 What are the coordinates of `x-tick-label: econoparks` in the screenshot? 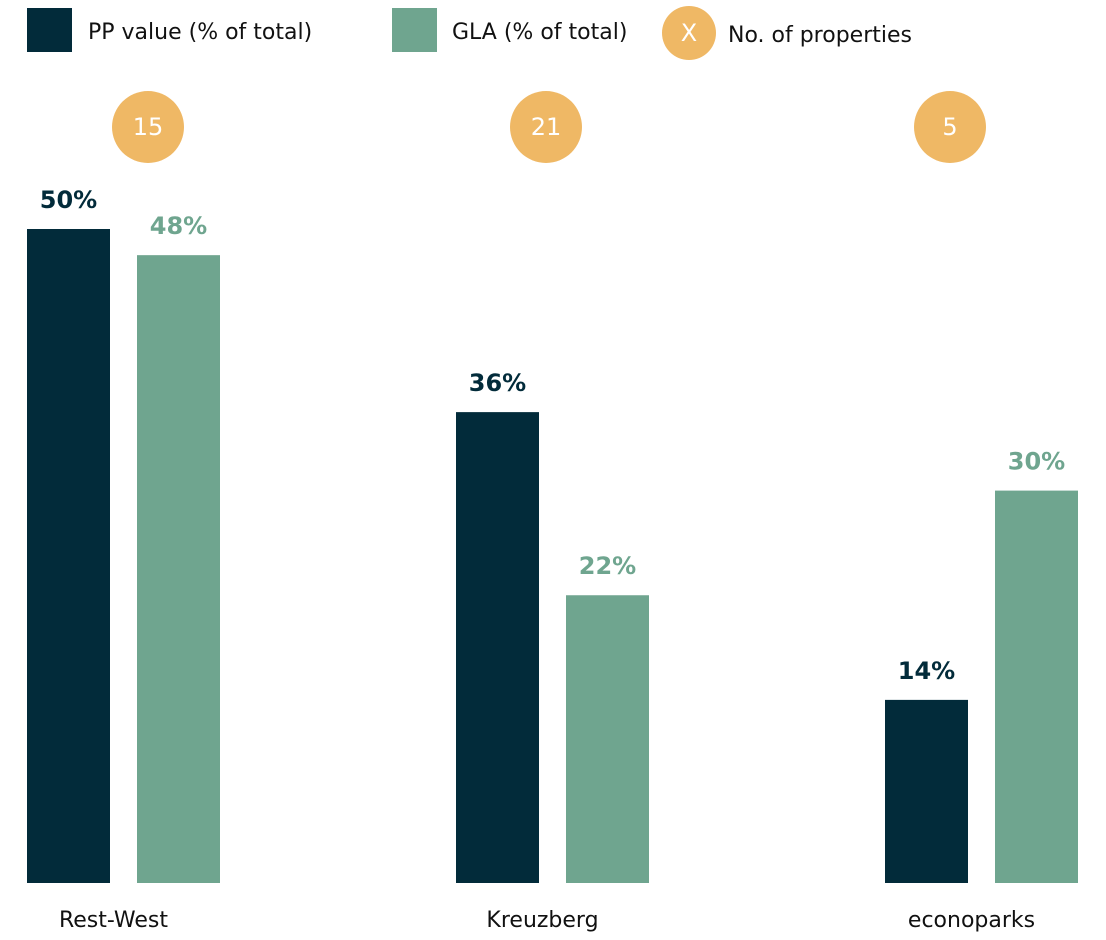 It's located at (971, 920).